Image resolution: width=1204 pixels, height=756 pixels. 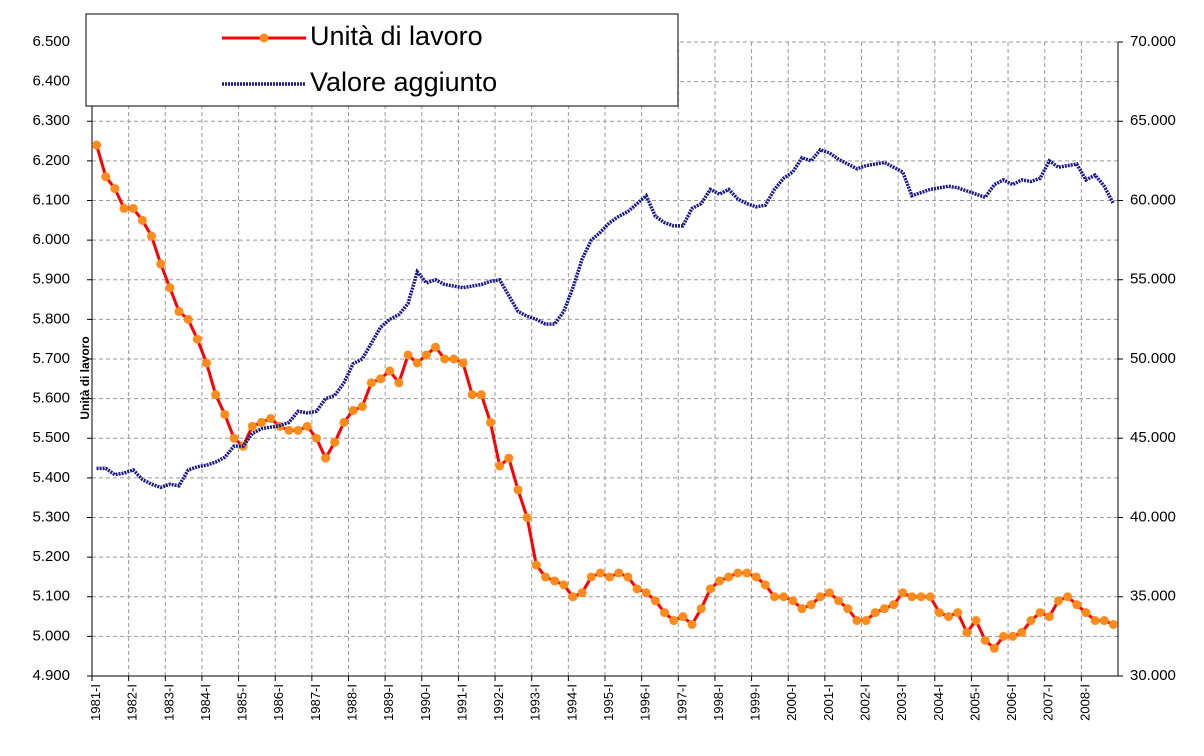 What do you see at coordinates (51, 516) in the screenshot?
I see `y-tick-label: 5.300` at bounding box center [51, 516].